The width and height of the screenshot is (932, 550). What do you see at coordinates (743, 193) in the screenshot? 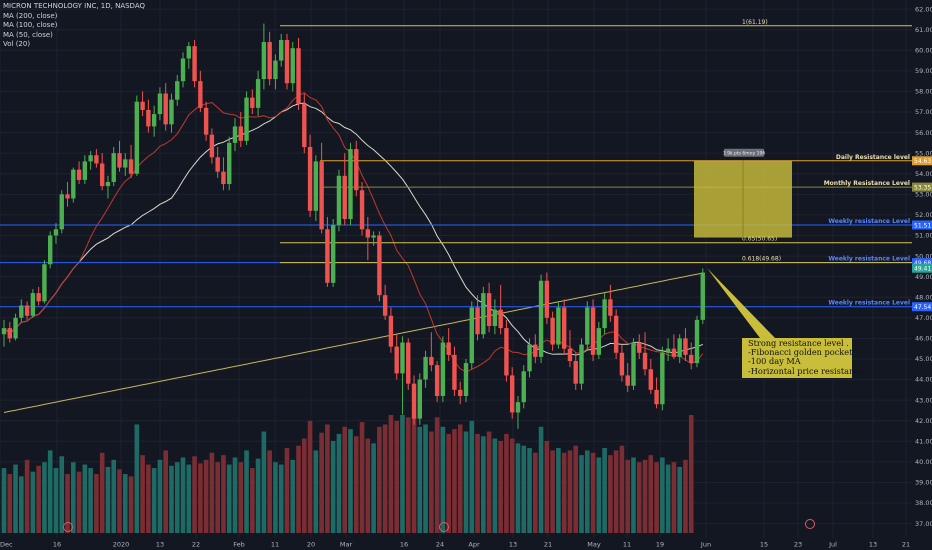
I see `range-box: 3.9k pts 6mny 196` at bounding box center [743, 193].